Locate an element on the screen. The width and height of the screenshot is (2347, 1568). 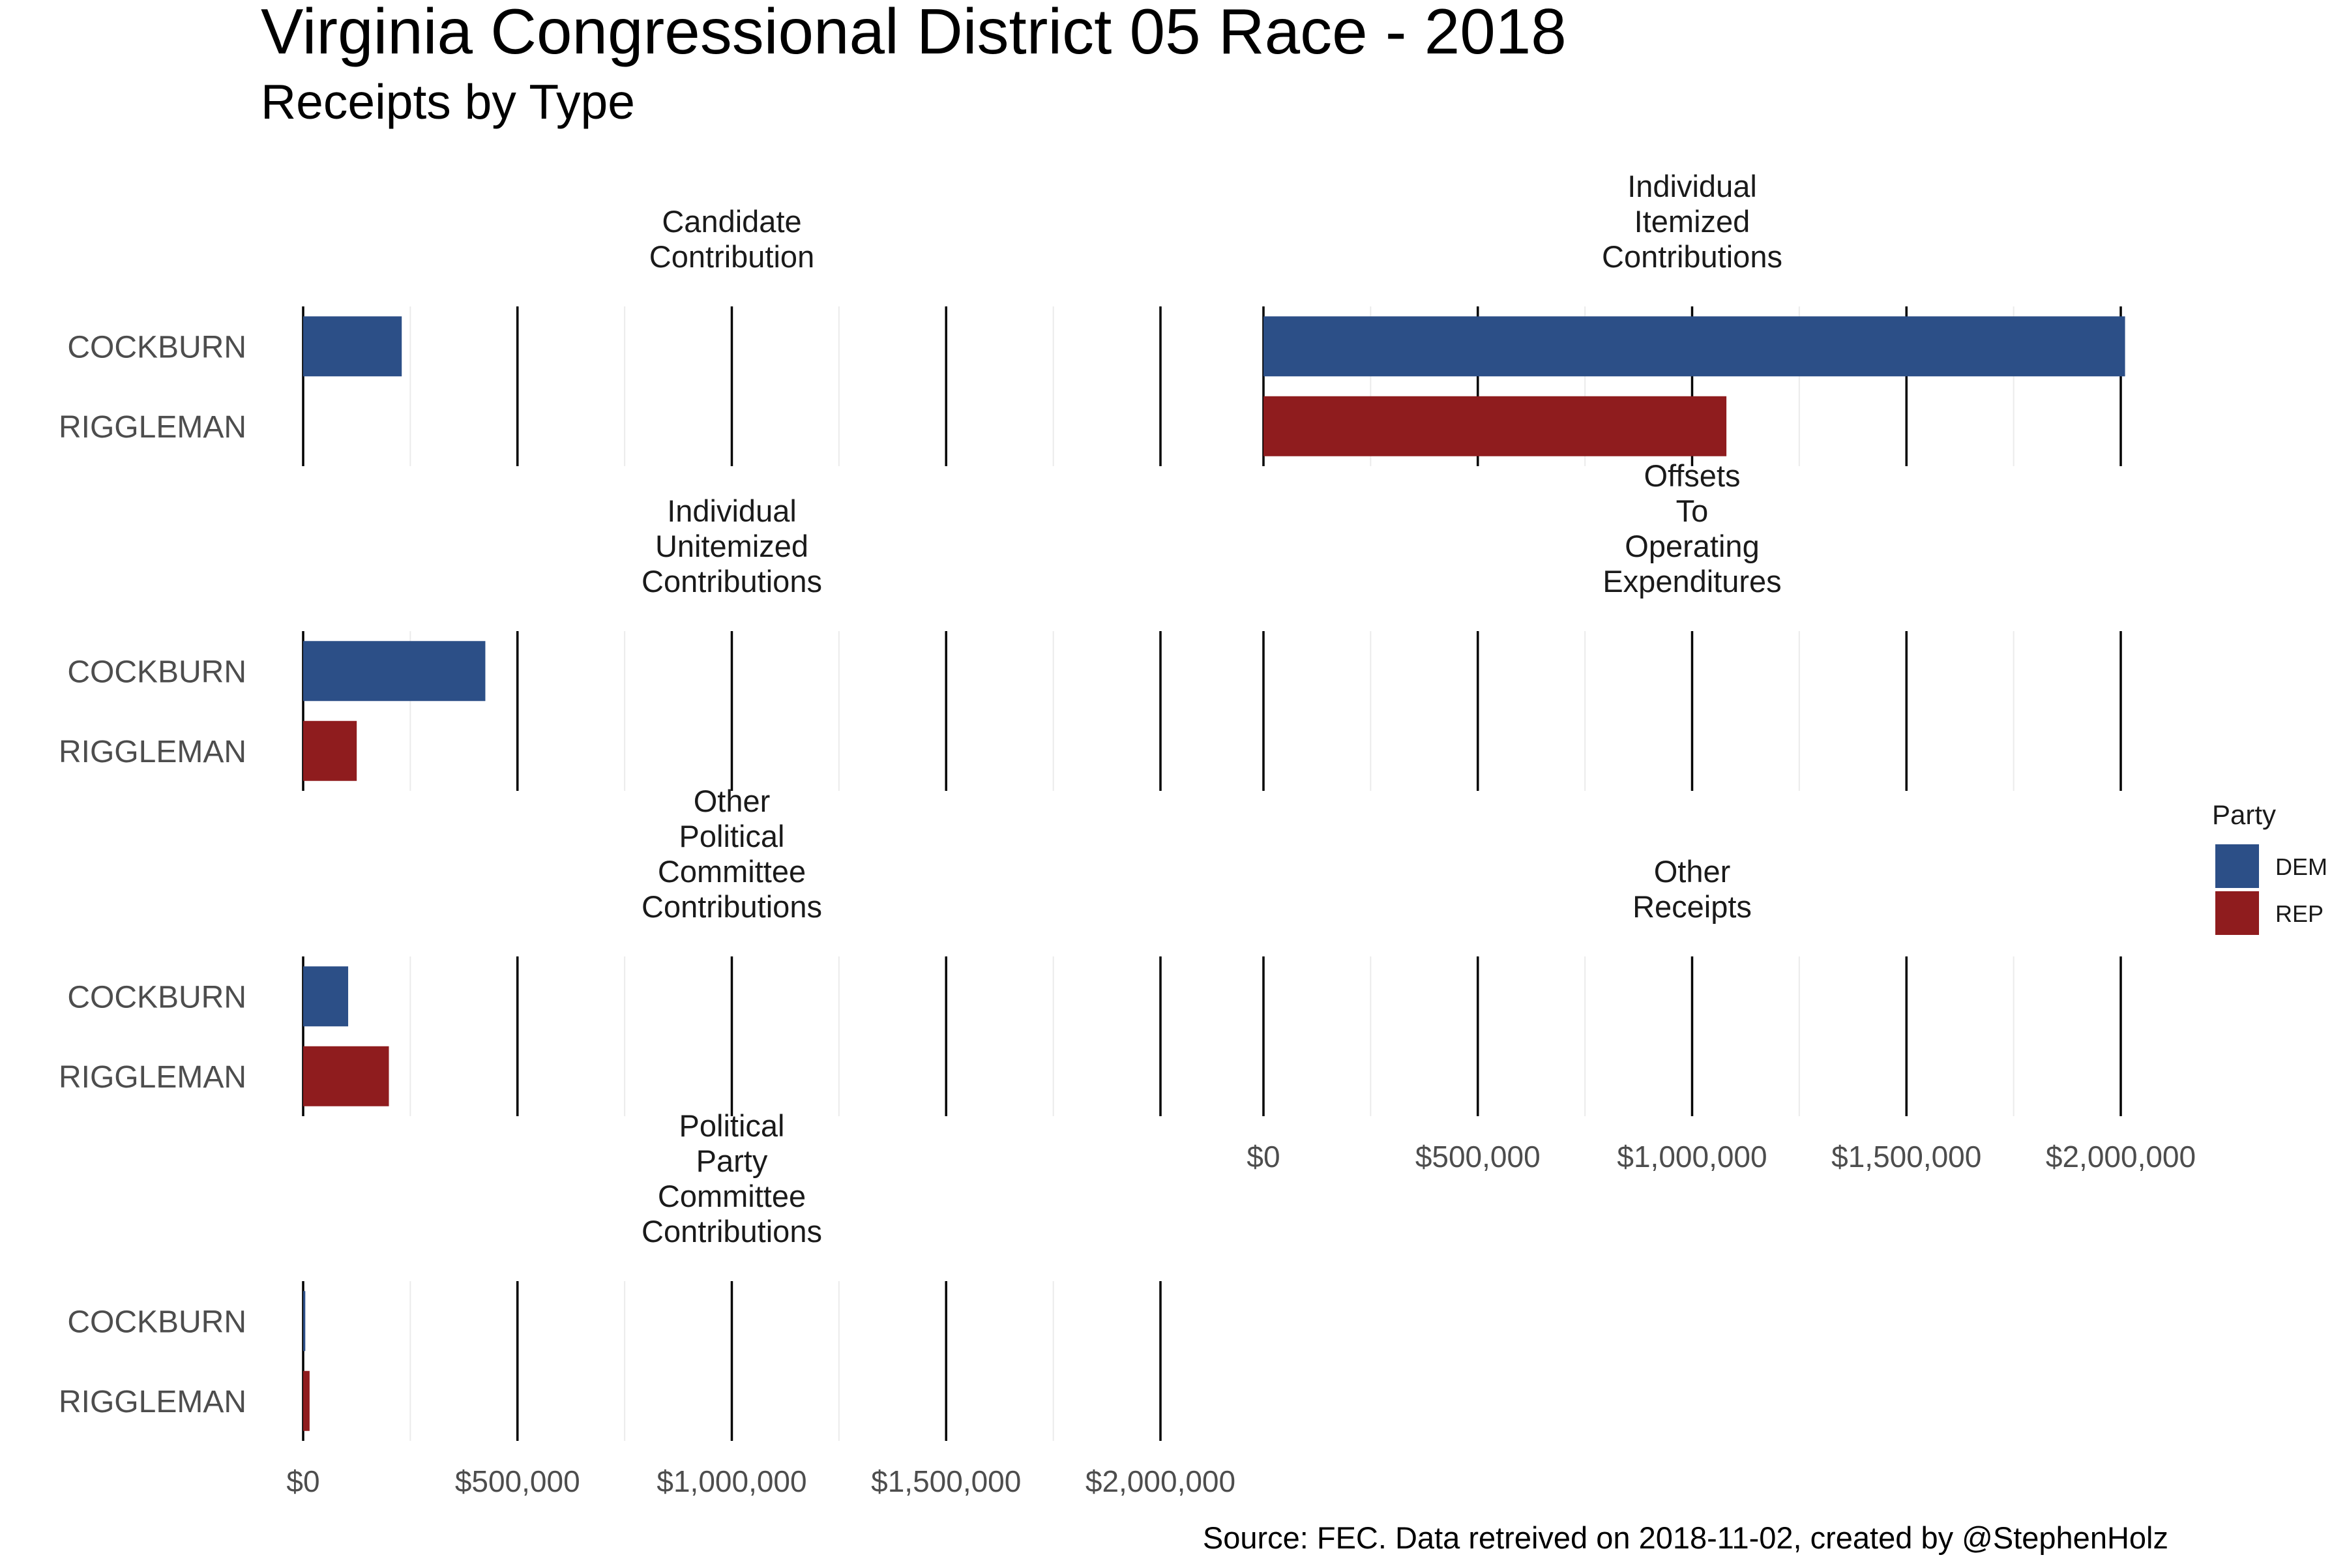
legend-label-dem: DEM is located at coordinates (2301, 867).